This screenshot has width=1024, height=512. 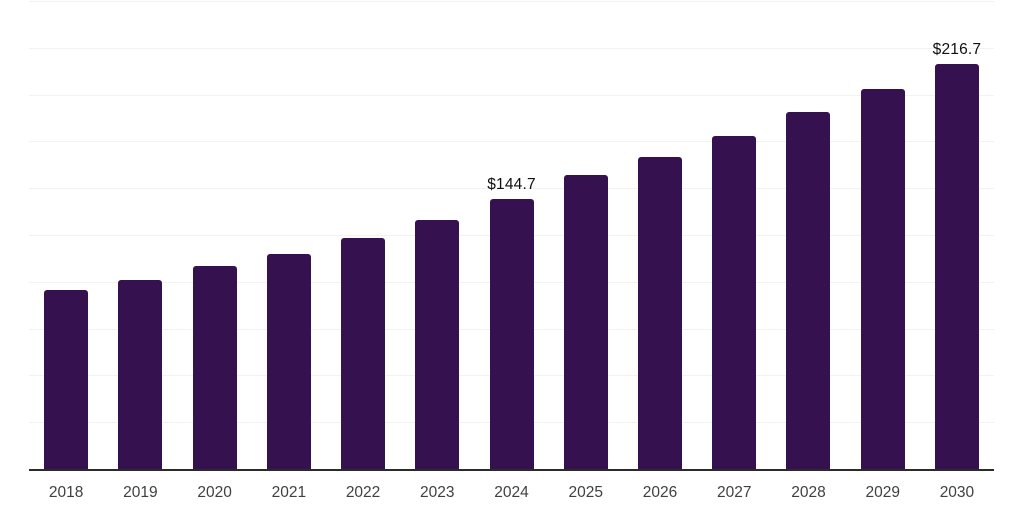 What do you see at coordinates (214, 236) in the screenshot?
I see `bar-band-2020` at bounding box center [214, 236].